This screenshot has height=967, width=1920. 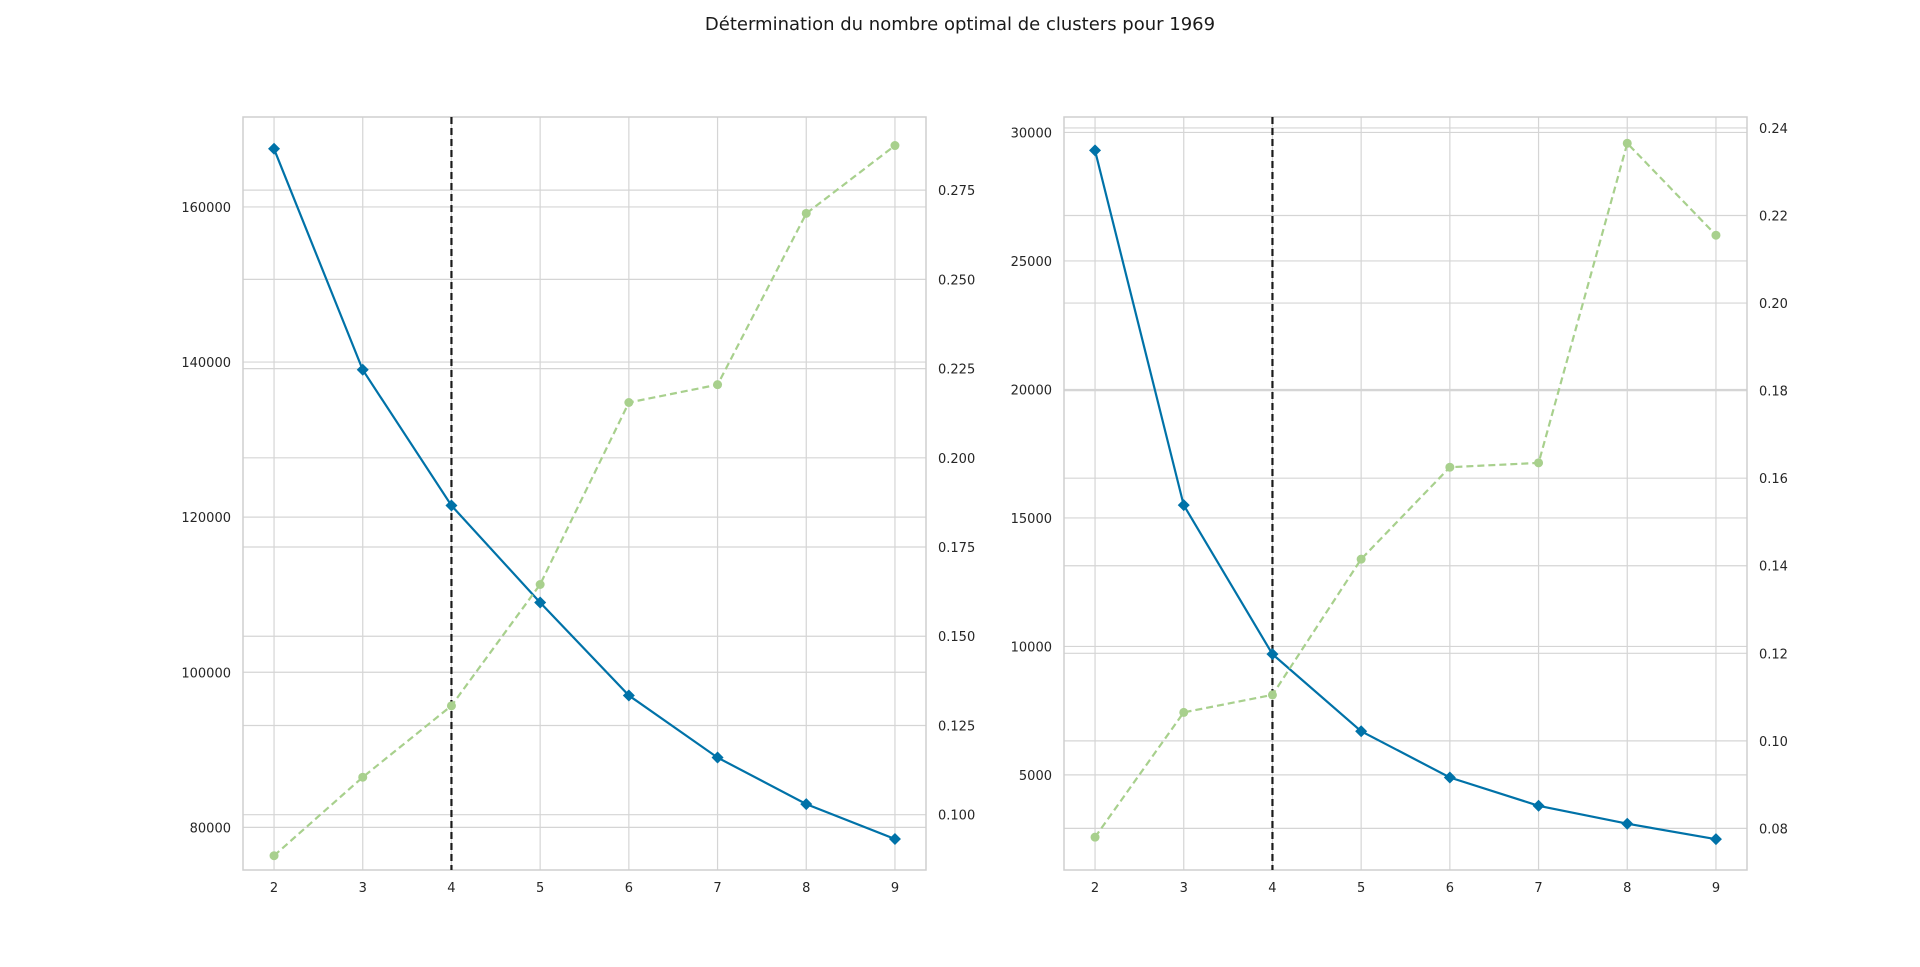 I want to click on y-right-tick-label: 0.275, so click(x=956, y=191).